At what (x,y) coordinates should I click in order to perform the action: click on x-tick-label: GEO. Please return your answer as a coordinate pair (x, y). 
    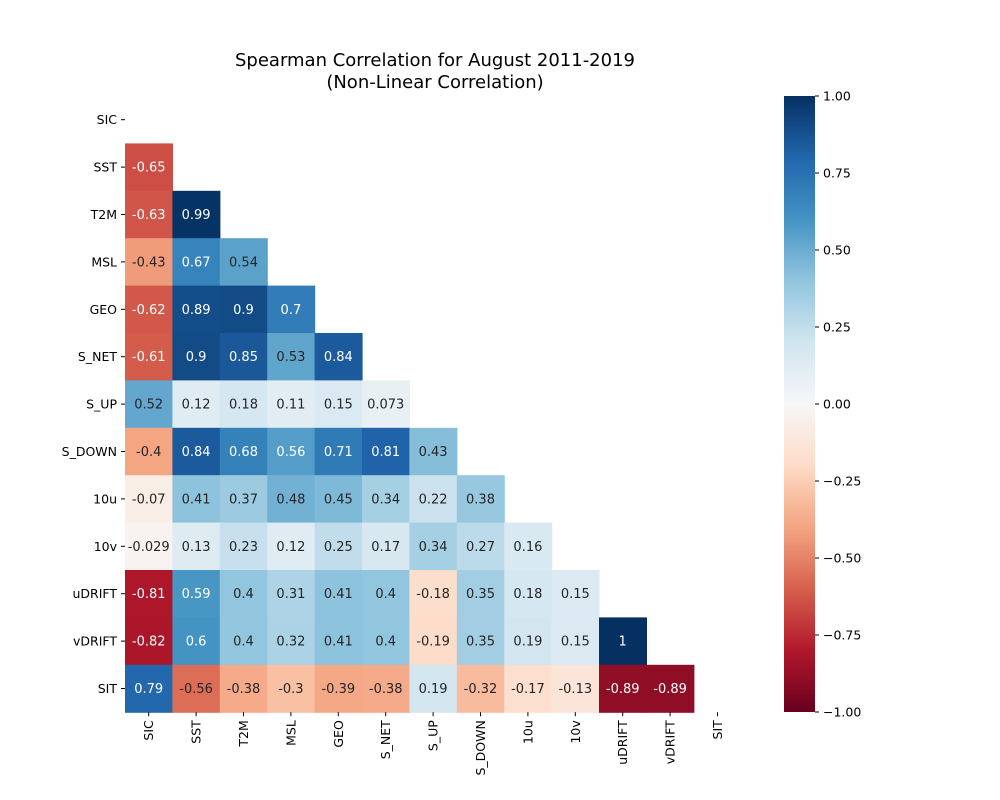
    Looking at the image, I should click on (338, 734).